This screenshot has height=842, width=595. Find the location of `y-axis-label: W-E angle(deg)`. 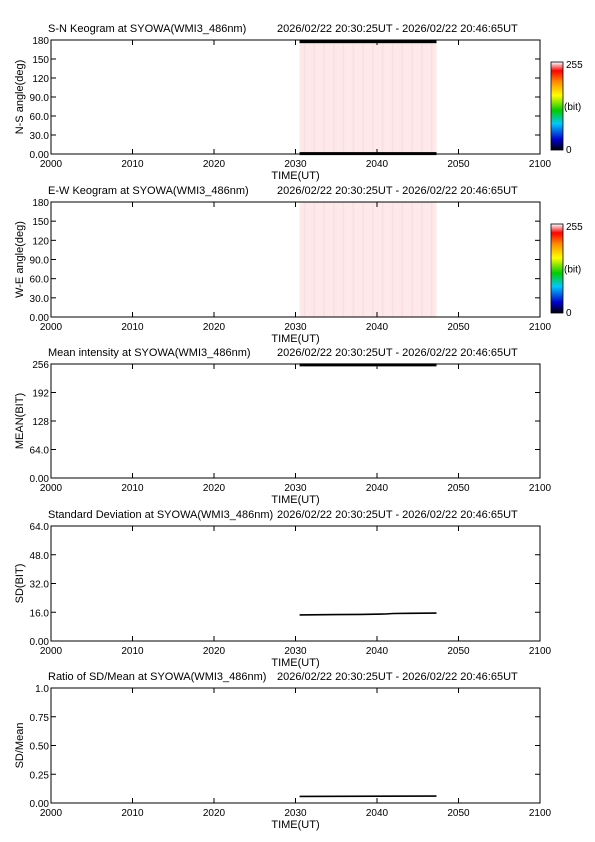

y-axis-label: W-E angle(deg) is located at coordinates (20, 259).